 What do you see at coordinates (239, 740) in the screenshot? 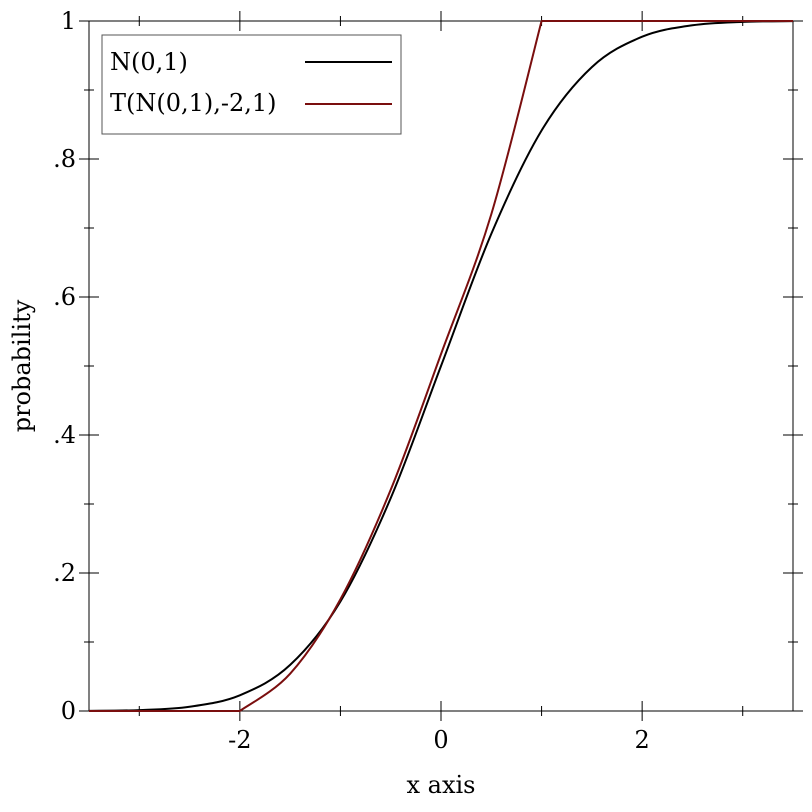
I see `x-tick-label: -2` at bounding box center [239, 740].